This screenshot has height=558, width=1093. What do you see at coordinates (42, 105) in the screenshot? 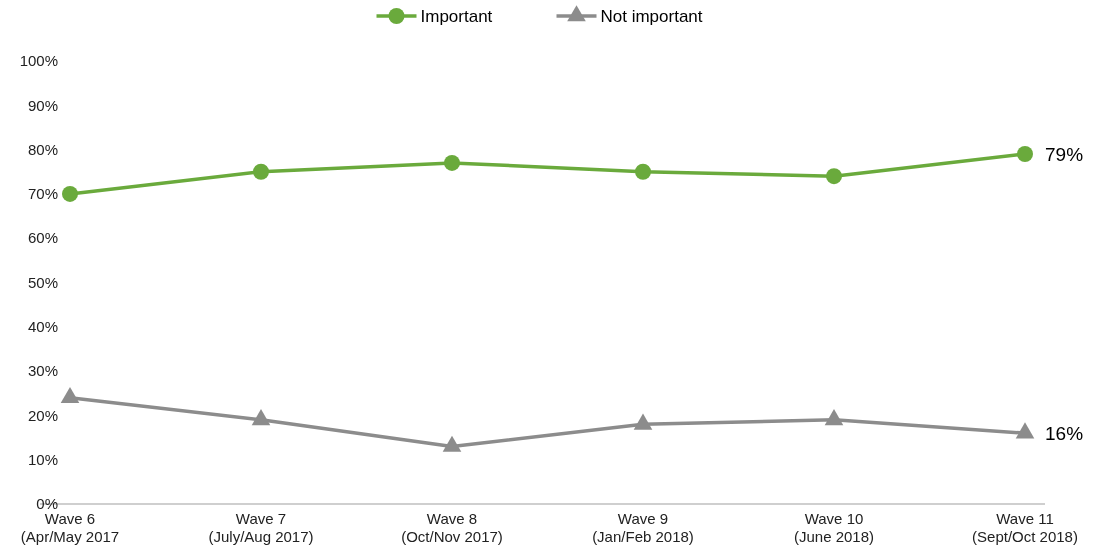
I see `y-tick-label: 90%` at bounding box center [42, 105].